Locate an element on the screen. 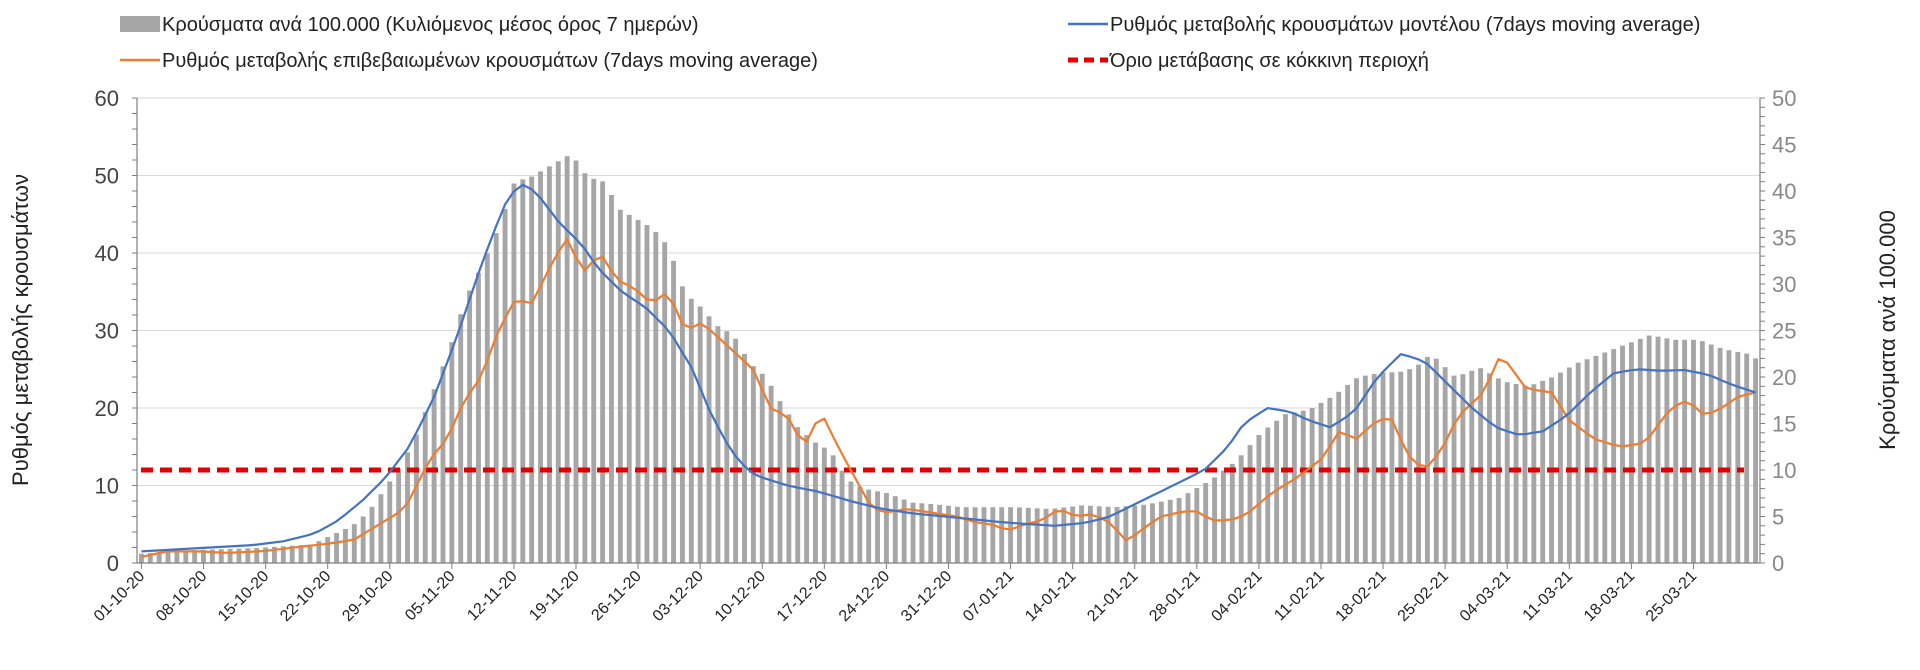 The image size is (1920, 670). x-tick-label: 07-01-21 is located at coordinates (988, 596).